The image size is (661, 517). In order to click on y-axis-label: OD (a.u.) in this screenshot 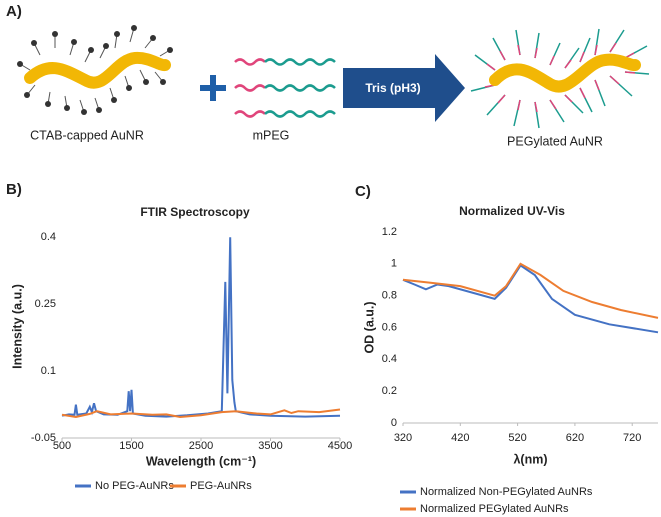, I will do `click(369, 327)`.